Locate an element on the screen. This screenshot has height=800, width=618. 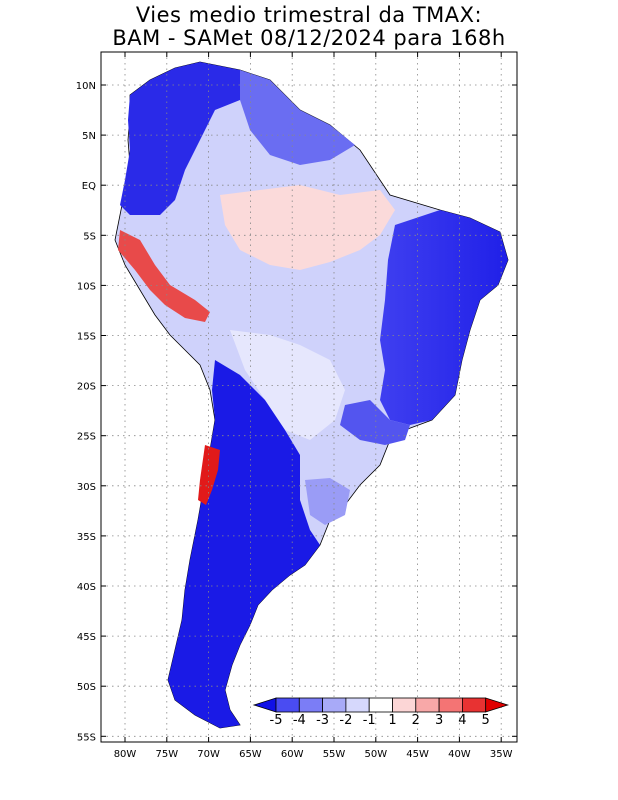
colorbar-label: -2 is located at coordinates (345, 720).